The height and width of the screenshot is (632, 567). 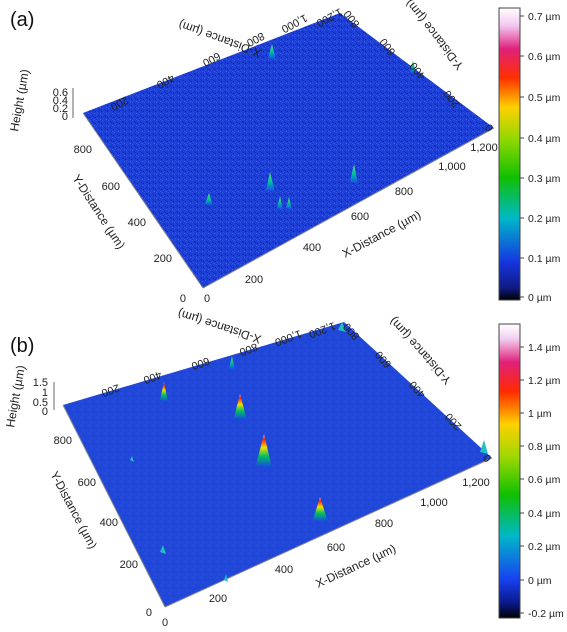 What do you see at coordinates (248, 349) in the screenshot?
I see `back-x-tick: 800` at bounding box center [248, 349].